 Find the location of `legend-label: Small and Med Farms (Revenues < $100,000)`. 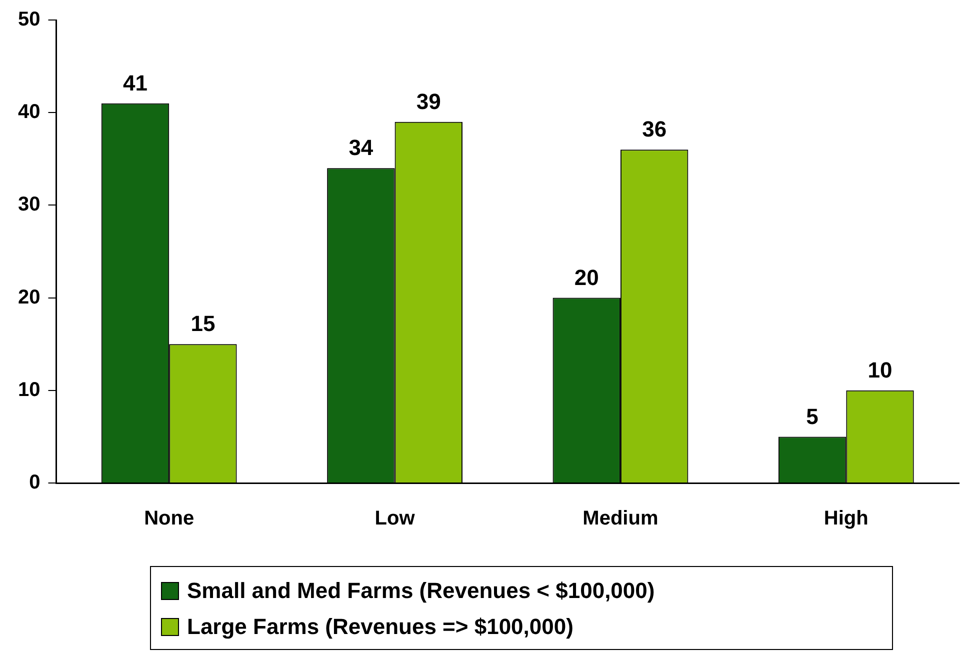

legend-label: Small and Med Farms (Revenues < $100,000) is located at coordinates (421, 591).